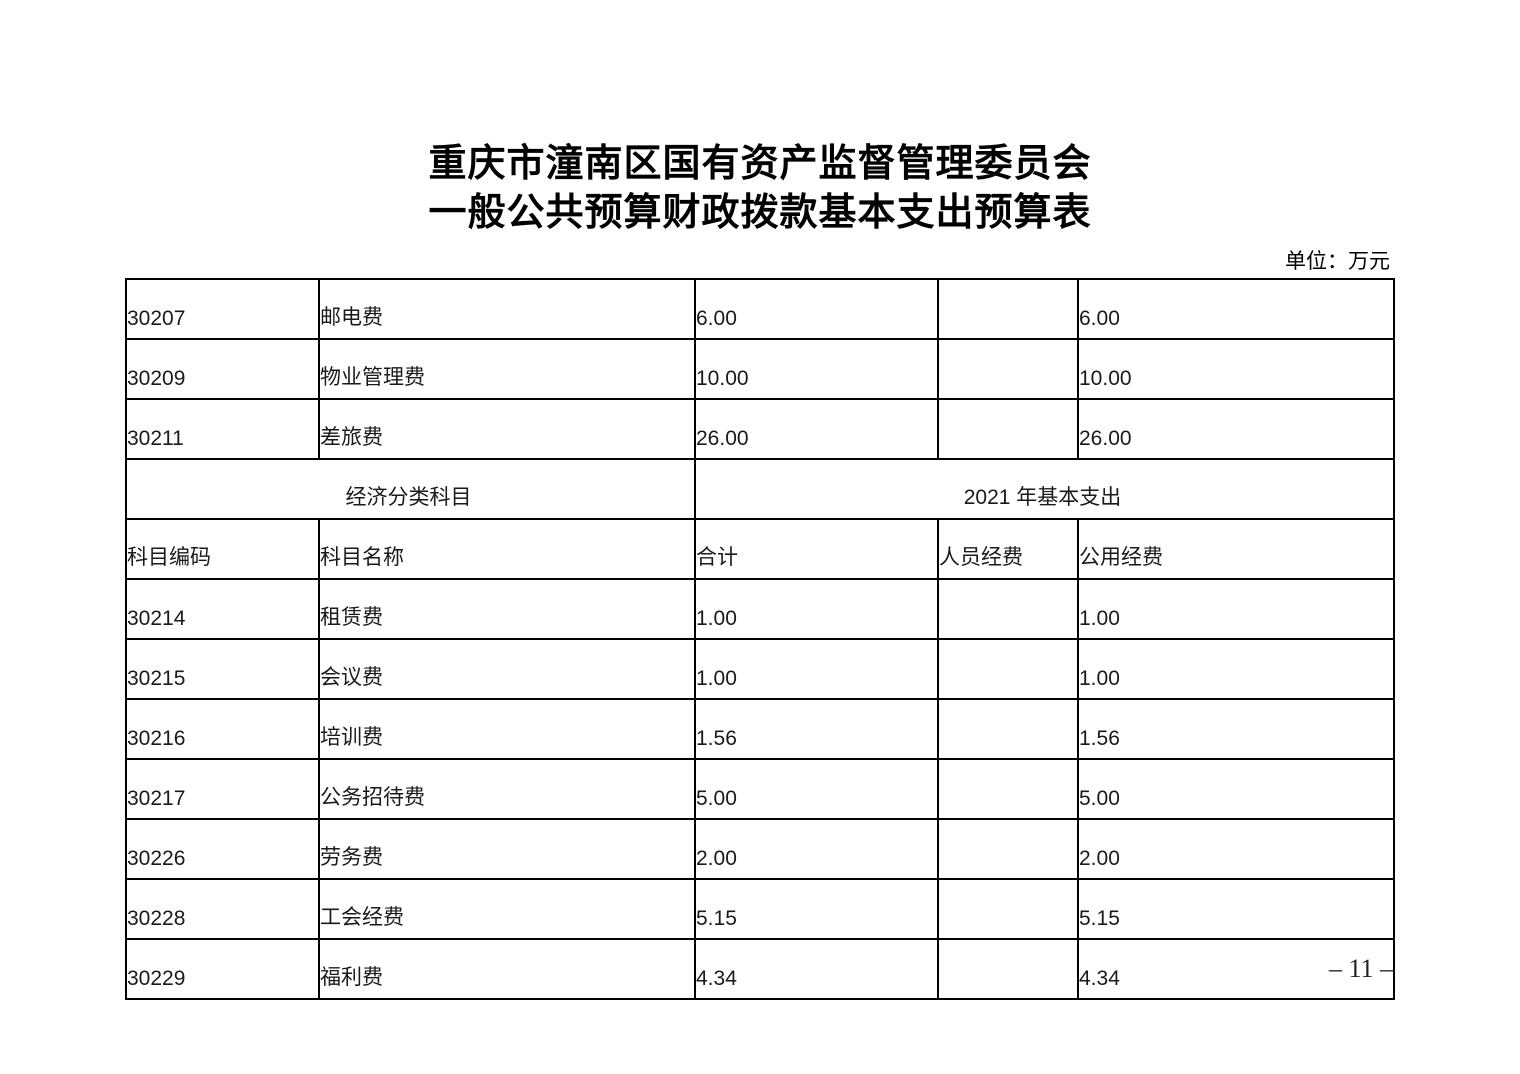  What do you see at coordinates (760, 164) in the screenshot?
I see `page-title-line-1: 重庆市潼南区国有资产监督管理委员会` at bounding box center [760, 164].